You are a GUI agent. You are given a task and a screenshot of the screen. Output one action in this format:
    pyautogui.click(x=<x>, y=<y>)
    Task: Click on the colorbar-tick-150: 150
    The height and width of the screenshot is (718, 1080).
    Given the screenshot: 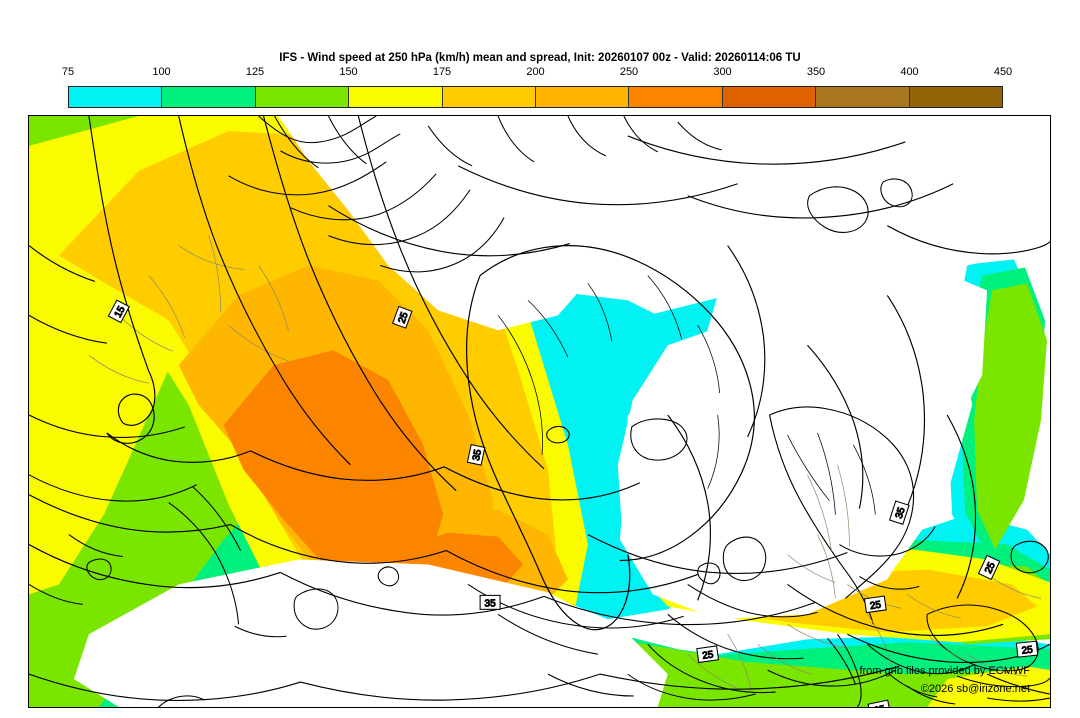 What is the action you would take?
    pyautogui.click(x=348, y=72)
    